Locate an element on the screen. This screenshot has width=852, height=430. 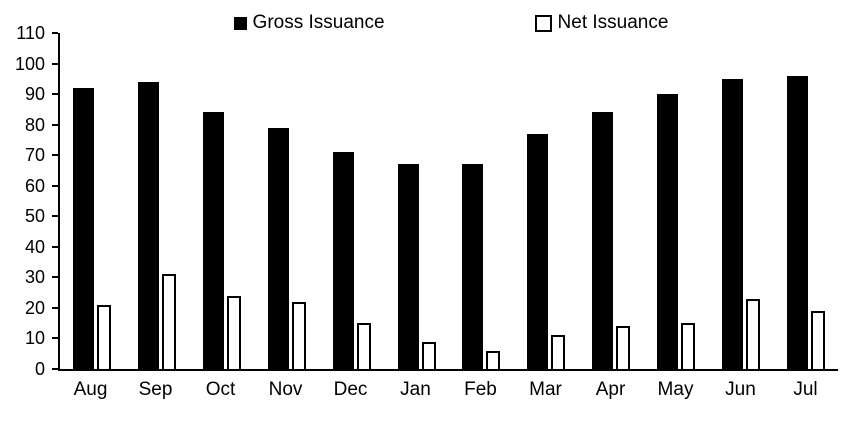
legend-label-net: Net Issuance is located at coordinates (613, 22).